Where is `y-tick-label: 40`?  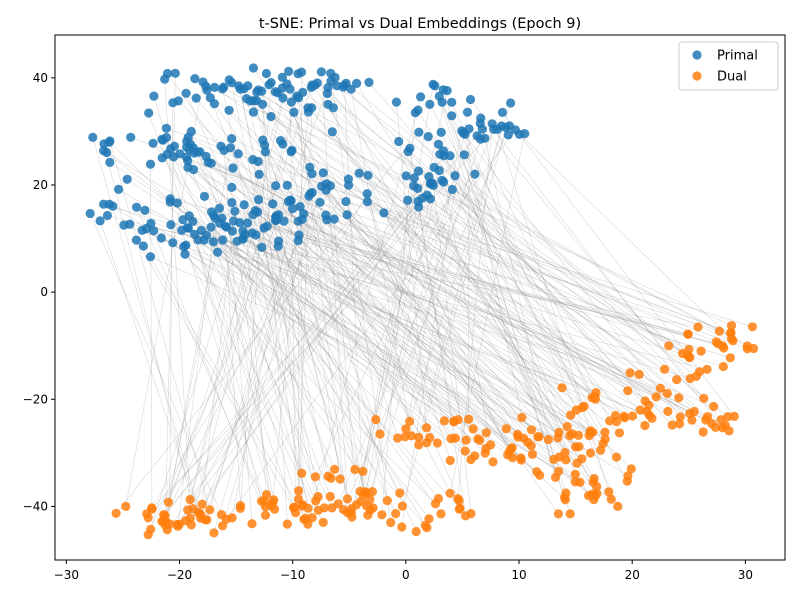 y-tick-label: 40 is located at coordinates (40, 78).